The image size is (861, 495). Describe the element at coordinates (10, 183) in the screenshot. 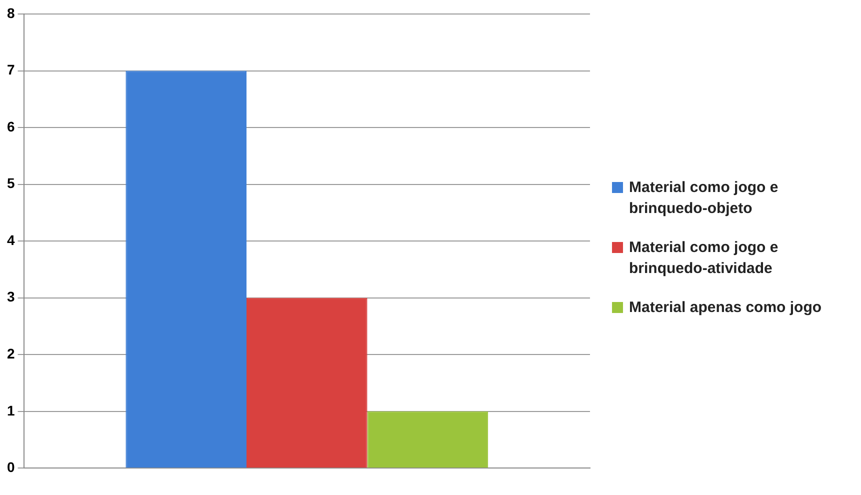

I see `y-tick-label: 5` at that location.